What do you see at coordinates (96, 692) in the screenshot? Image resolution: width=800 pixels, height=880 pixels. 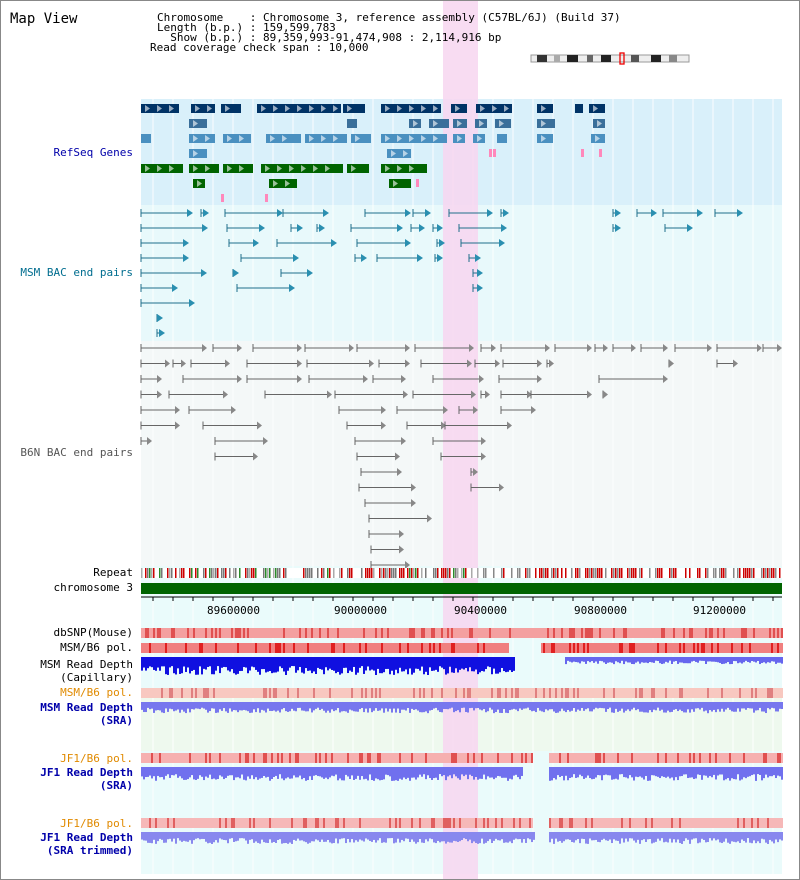 I see `track-label-msm-b6-pol-2: MSM/B6 pol.` at bounding box center [96, 692].